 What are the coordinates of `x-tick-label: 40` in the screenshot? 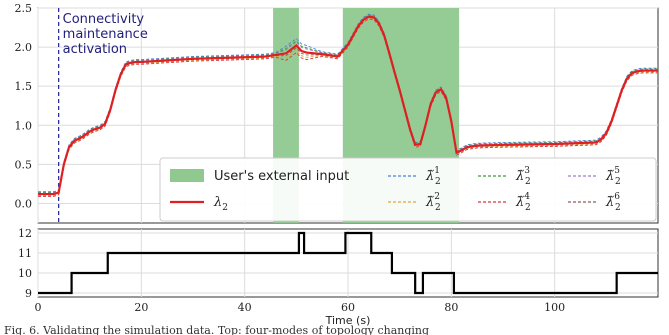 It's located at (245, 307).